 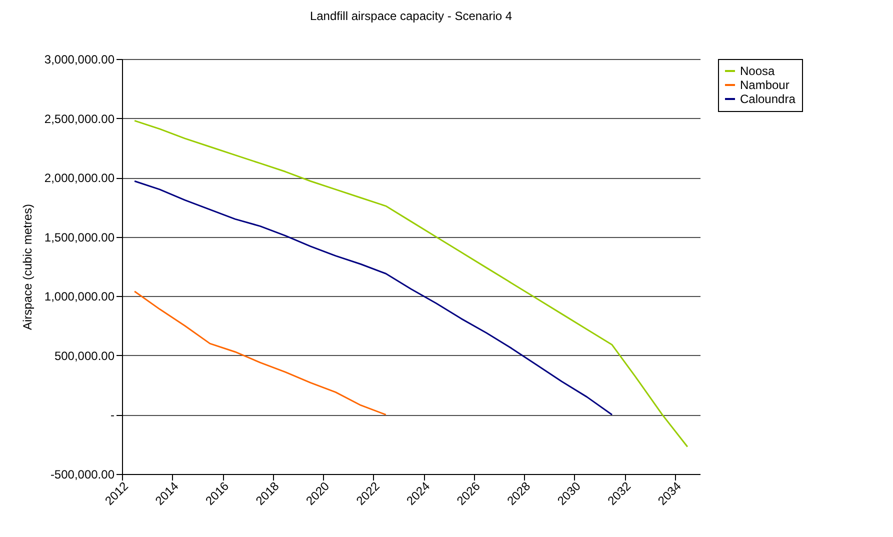 What do you see at coordinates (758, 71) in the screenshot?
I see `legend-label: Noosa` at bounding box center [758, 71].